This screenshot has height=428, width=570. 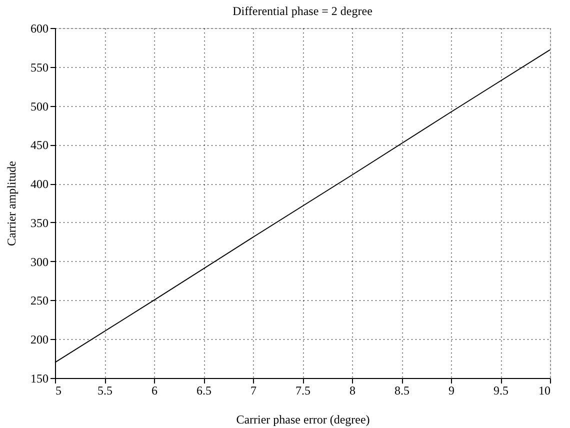 I want to click on x-axis-title: Carrier phase error (degree), so click(x=303, y=419).